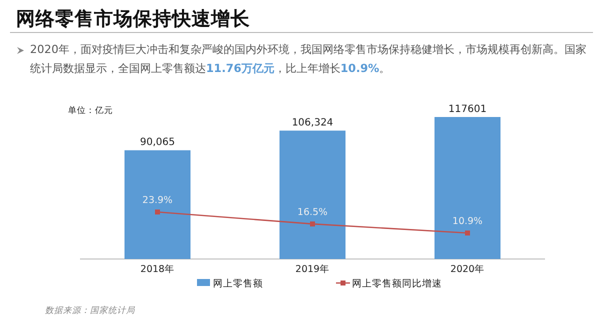  What do you see at coordinates (467, 109) in the screenshot?
I see `data-label: 117601` at bounding box center [467, 109].